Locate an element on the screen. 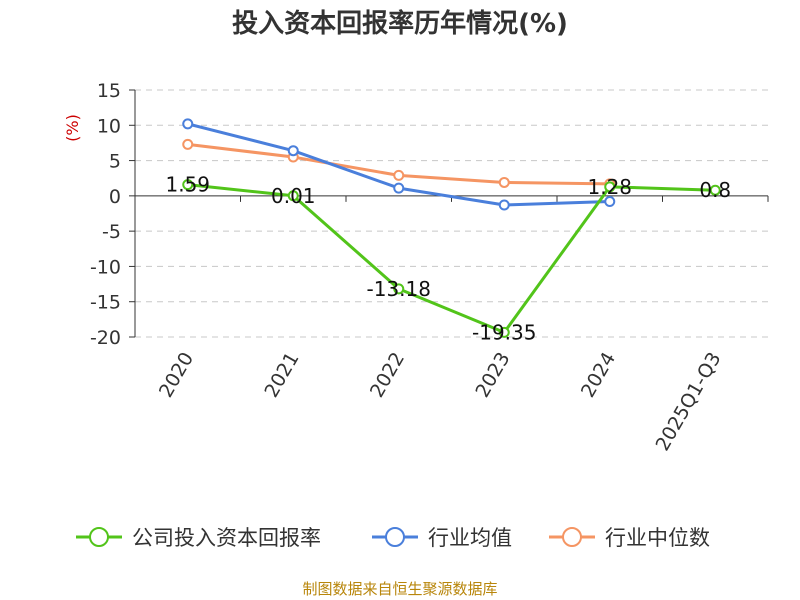  x-tick-label: 2023 is located at coordinates (492, 375).